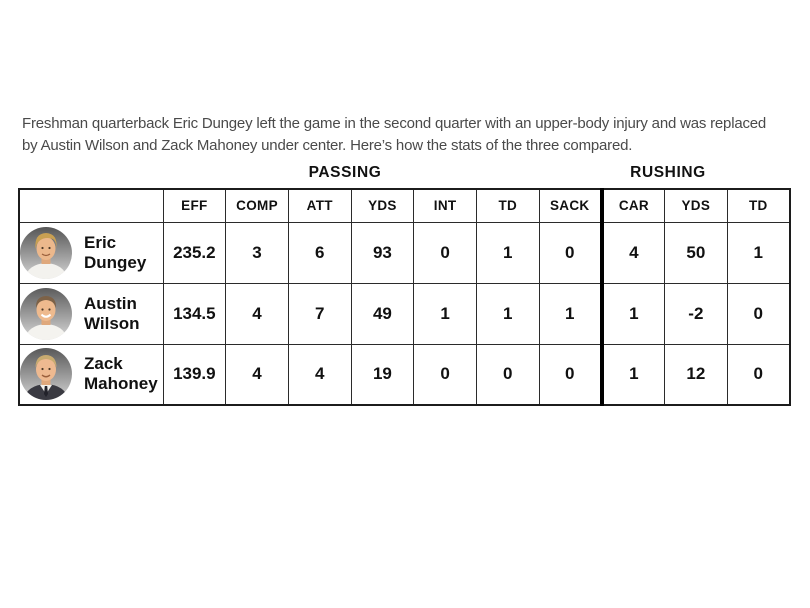 This screenshot has width=810, height=608. Describe the element at coordinates (194, 374) in the screenshot. I see `stat-cell: 139.9` at that location.